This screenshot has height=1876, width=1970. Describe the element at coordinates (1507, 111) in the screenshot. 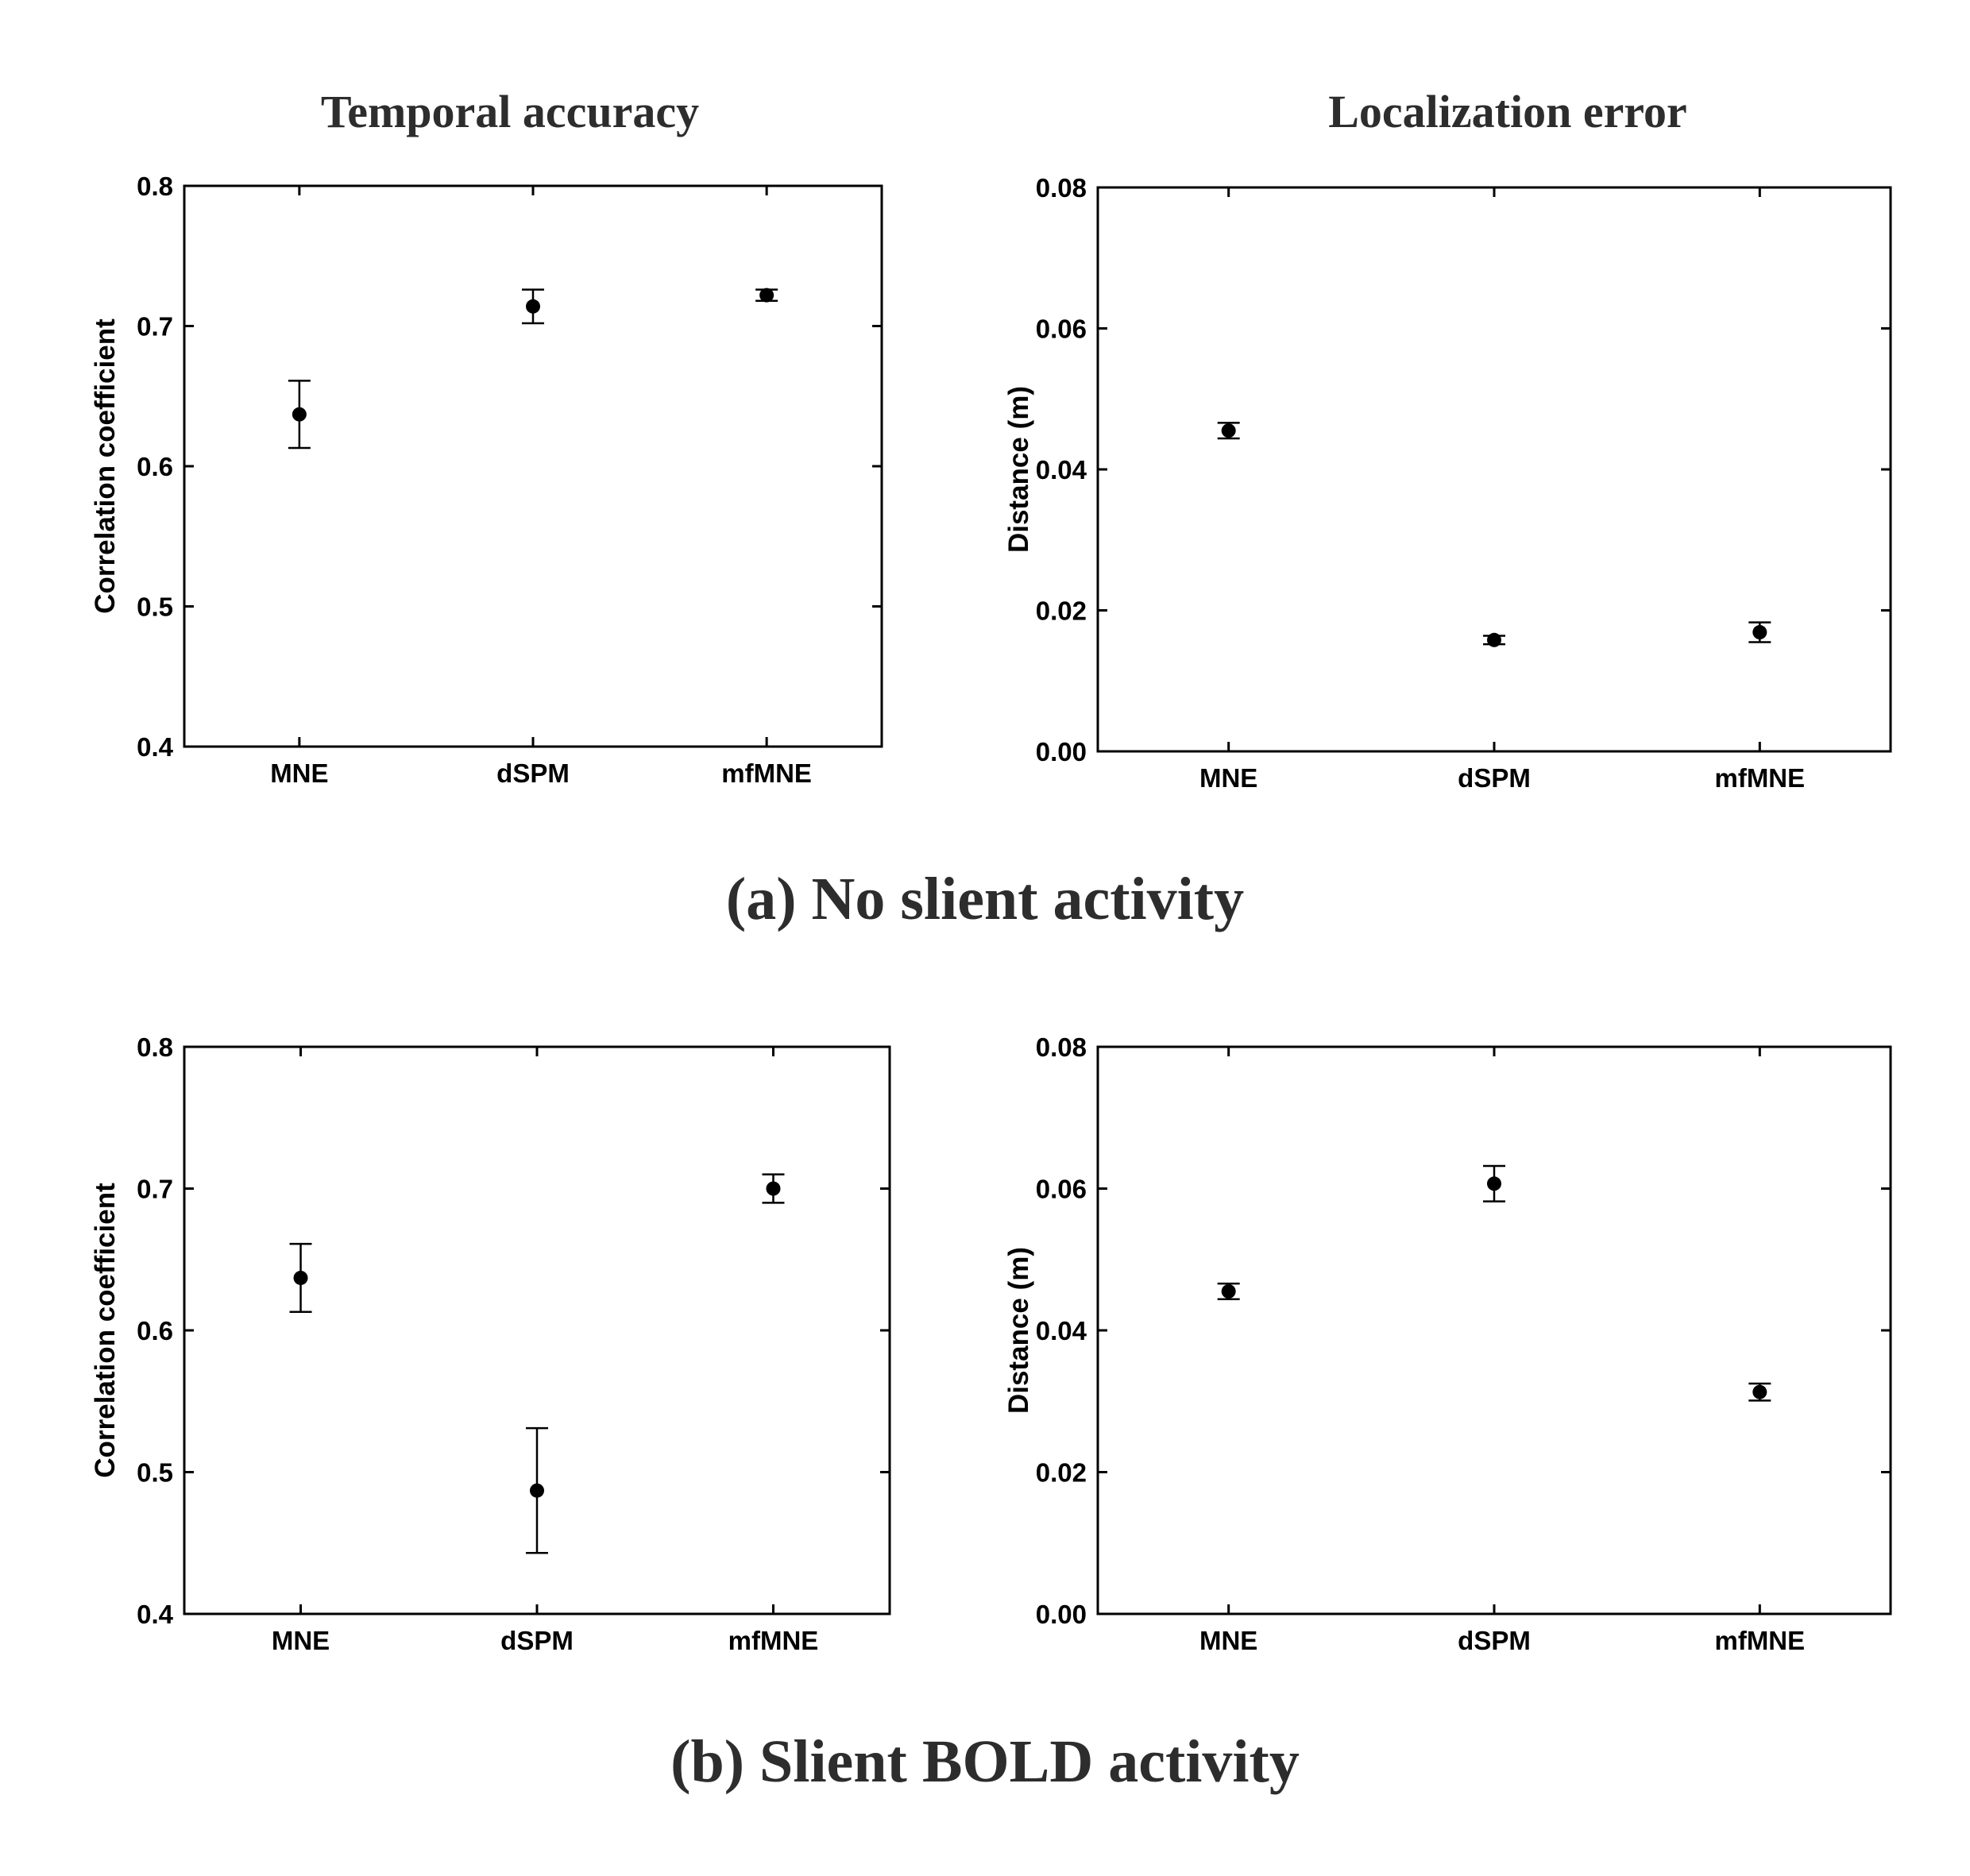

I see `column-title-localization-error: Localization error` at that location.